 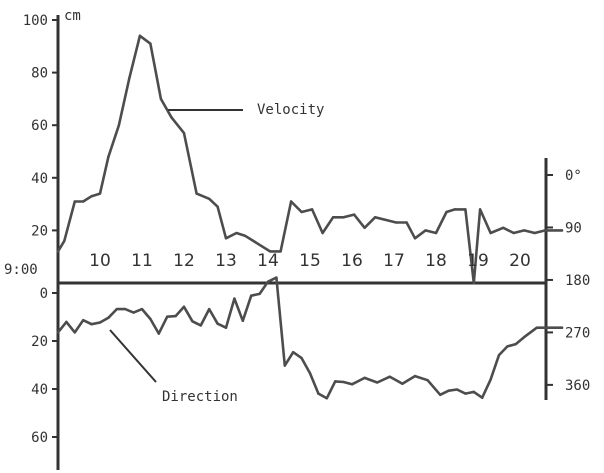 I want to click on hour-label: 16, so click(x=352, y=261).